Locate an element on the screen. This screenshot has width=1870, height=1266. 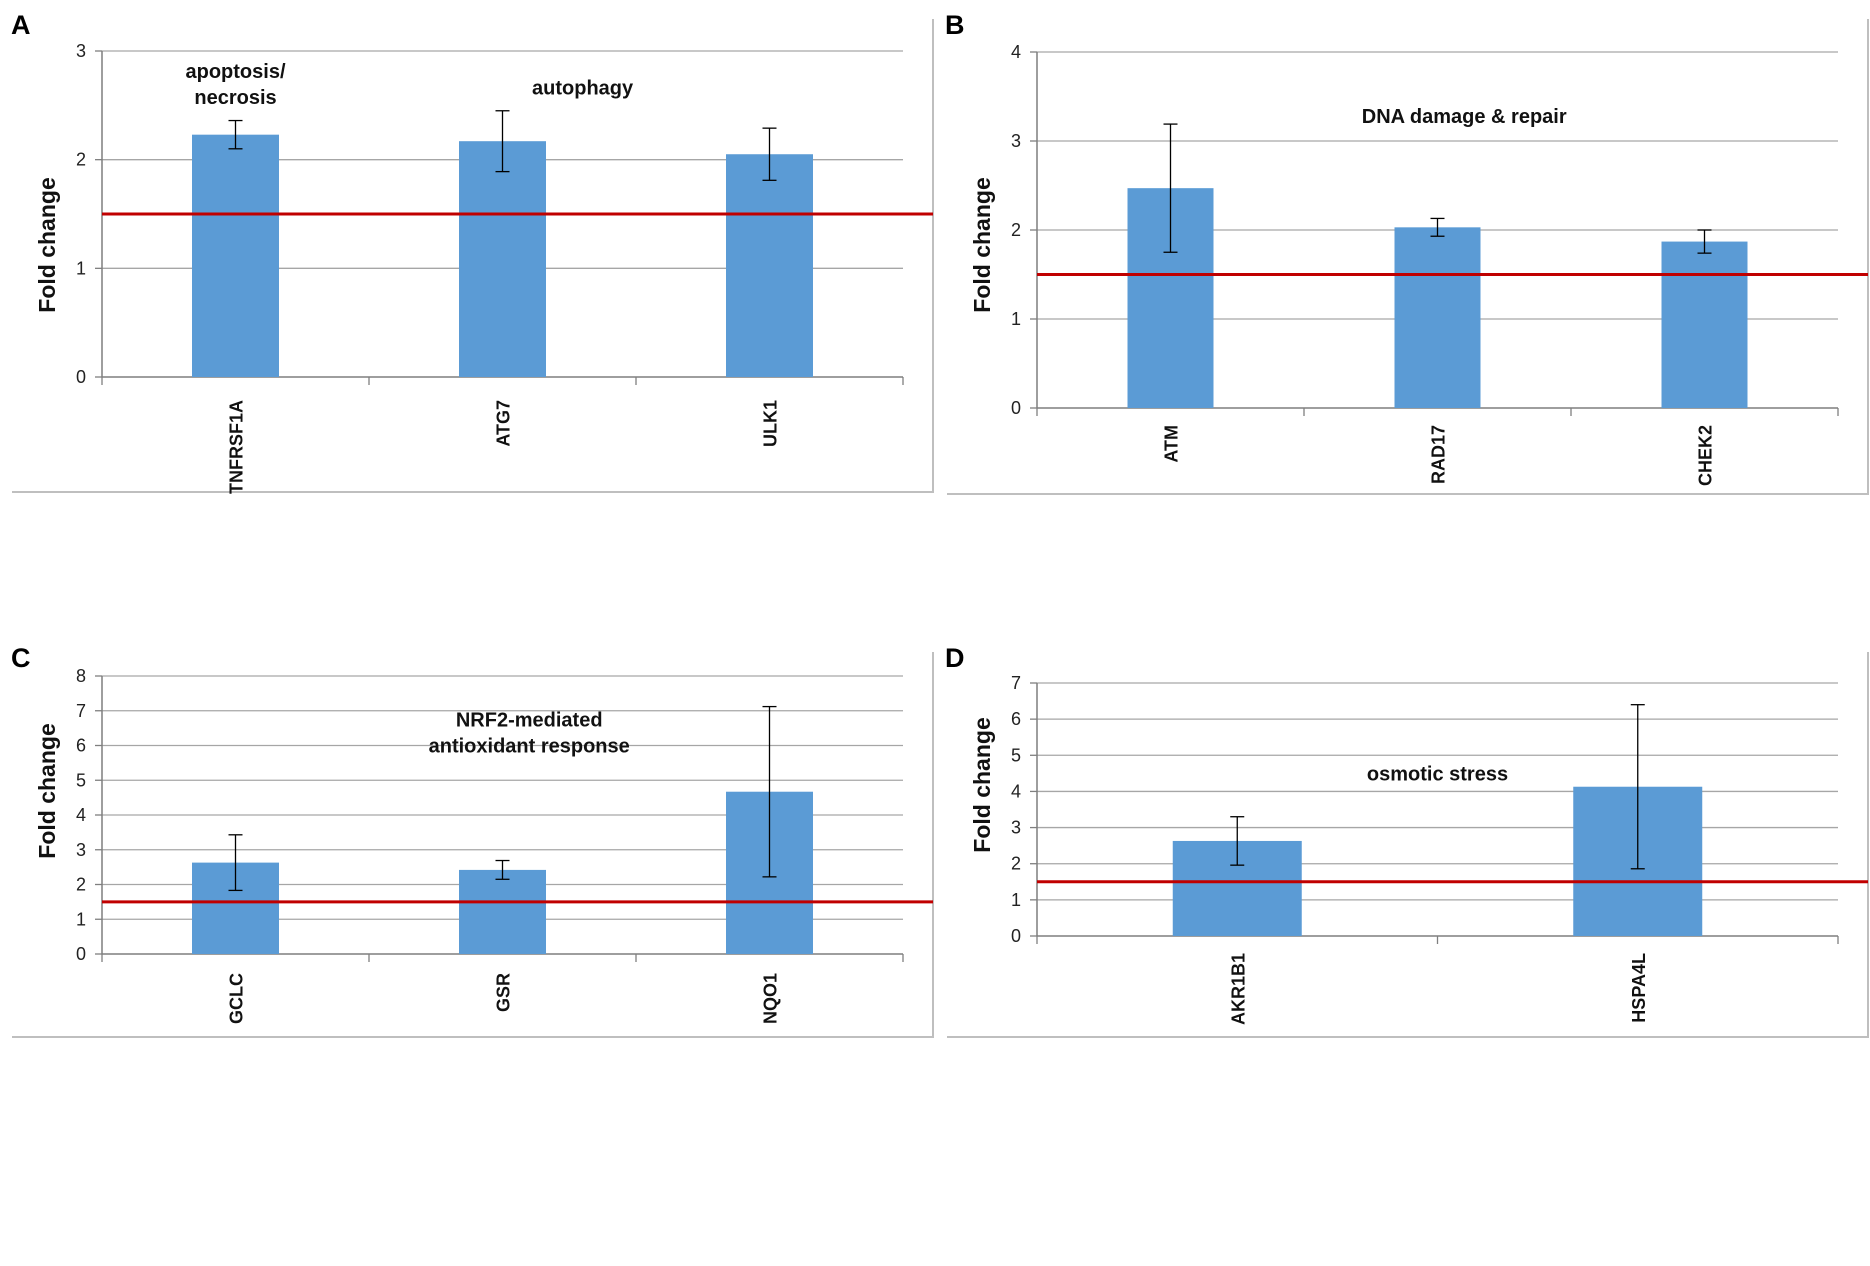
bar-gsr is located at coordinates (502, 911).